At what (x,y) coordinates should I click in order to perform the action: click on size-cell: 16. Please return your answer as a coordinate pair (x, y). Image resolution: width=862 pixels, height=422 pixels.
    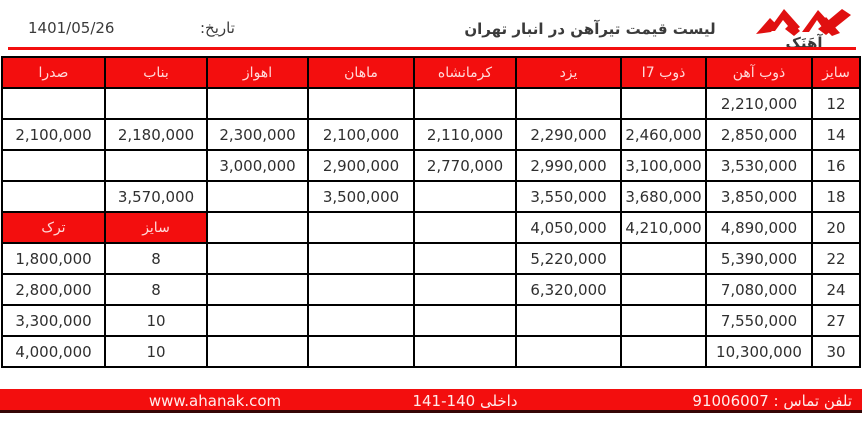
    Looking at the image, I should click on (836, 165).